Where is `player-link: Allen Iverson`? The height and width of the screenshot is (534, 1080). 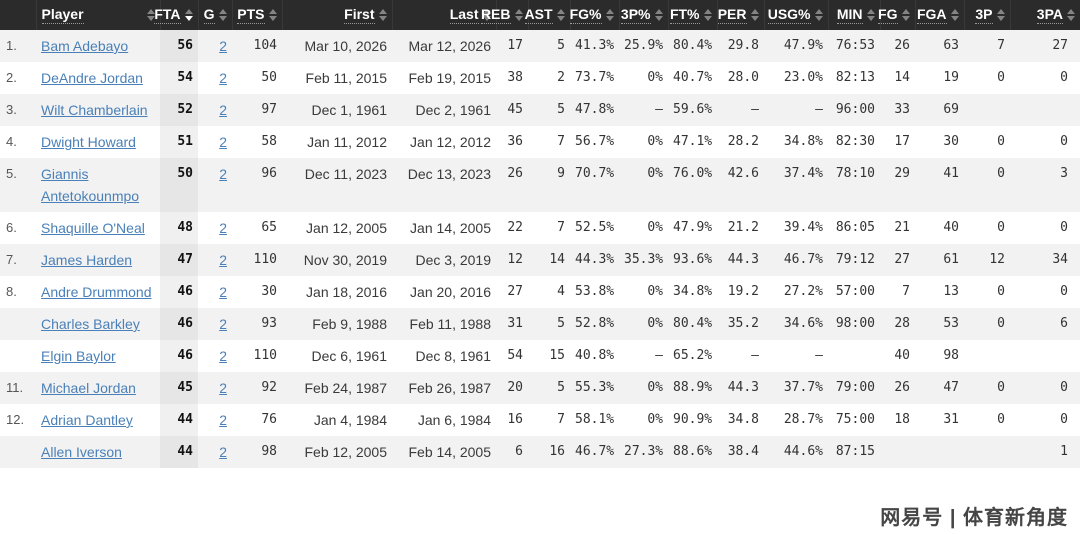
player-link: Allen Iverson is located at coordinates (81, 452).